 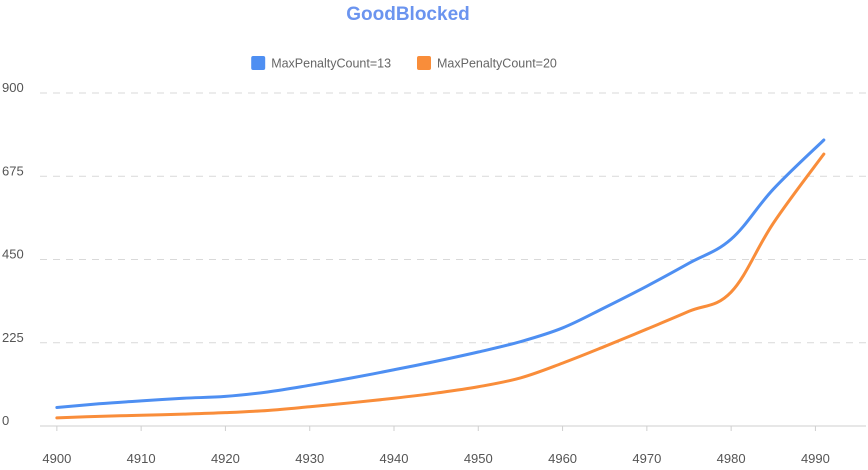 I want to click on y-tick-label: 225, so click(x=13, y=337).